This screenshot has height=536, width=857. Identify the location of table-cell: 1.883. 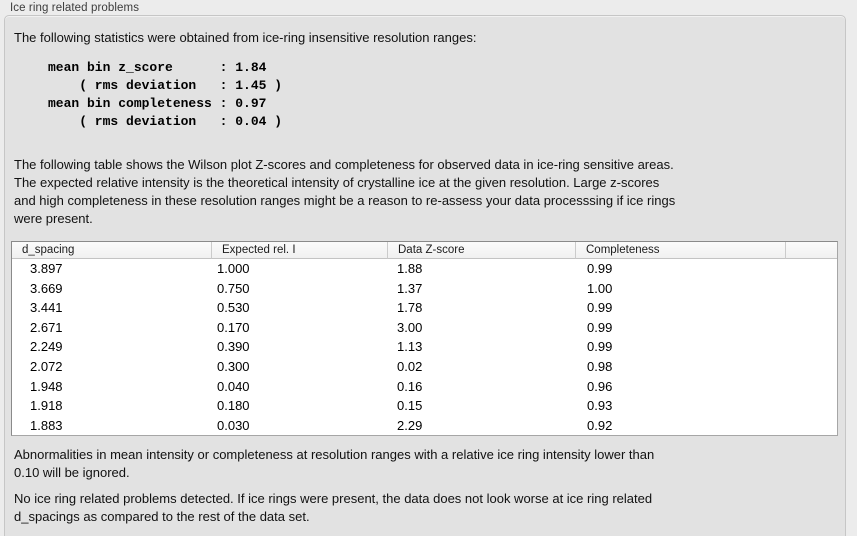
(46, 425).